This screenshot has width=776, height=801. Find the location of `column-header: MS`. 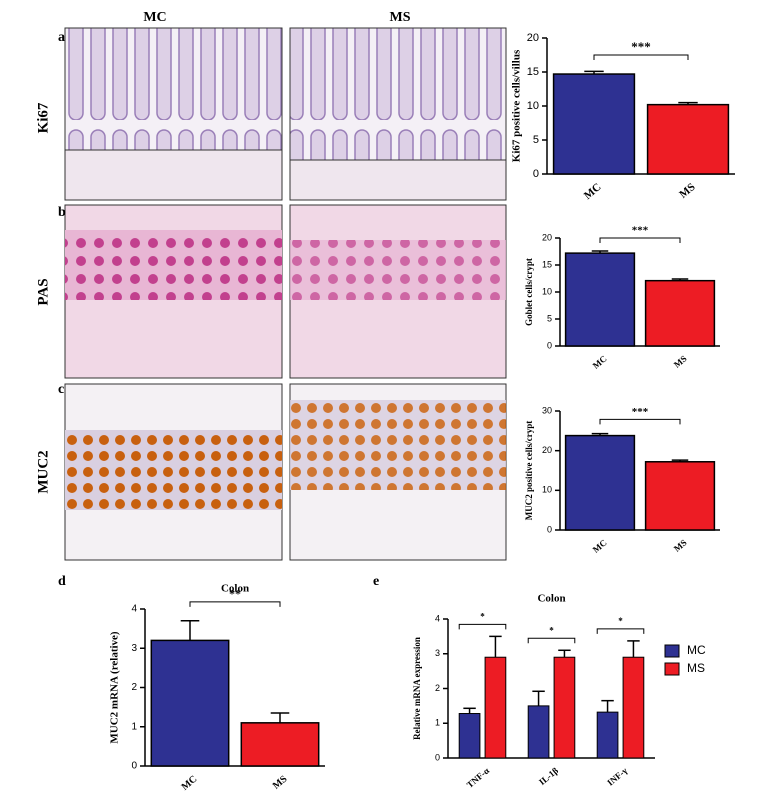

column-header: MS is located at coordinates (400, 17).